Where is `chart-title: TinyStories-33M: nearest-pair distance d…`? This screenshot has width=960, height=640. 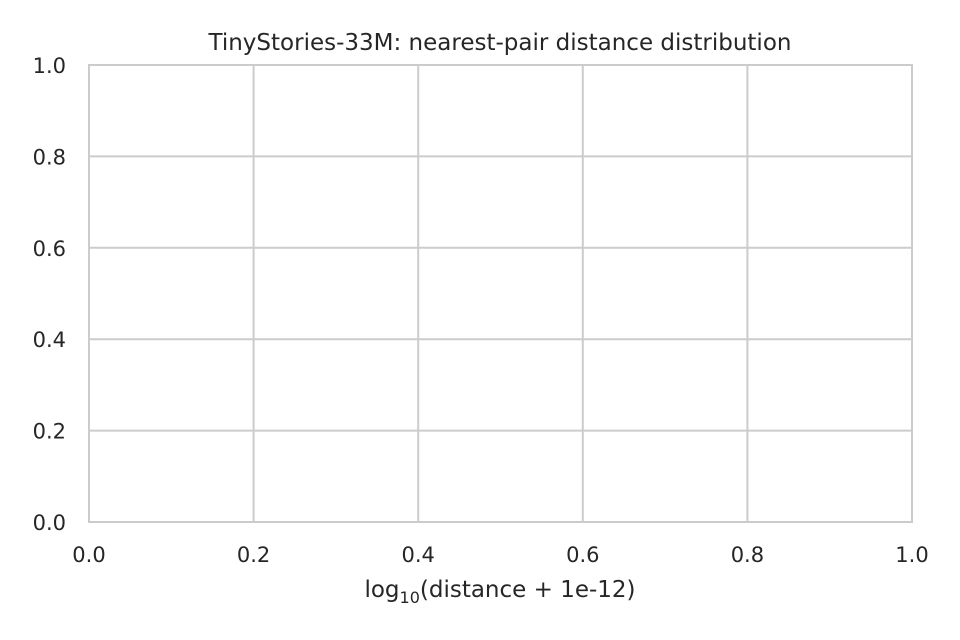 chart-title: TinyStories-33M: nearest-pair distance d… is located at coordinates (500, 43).